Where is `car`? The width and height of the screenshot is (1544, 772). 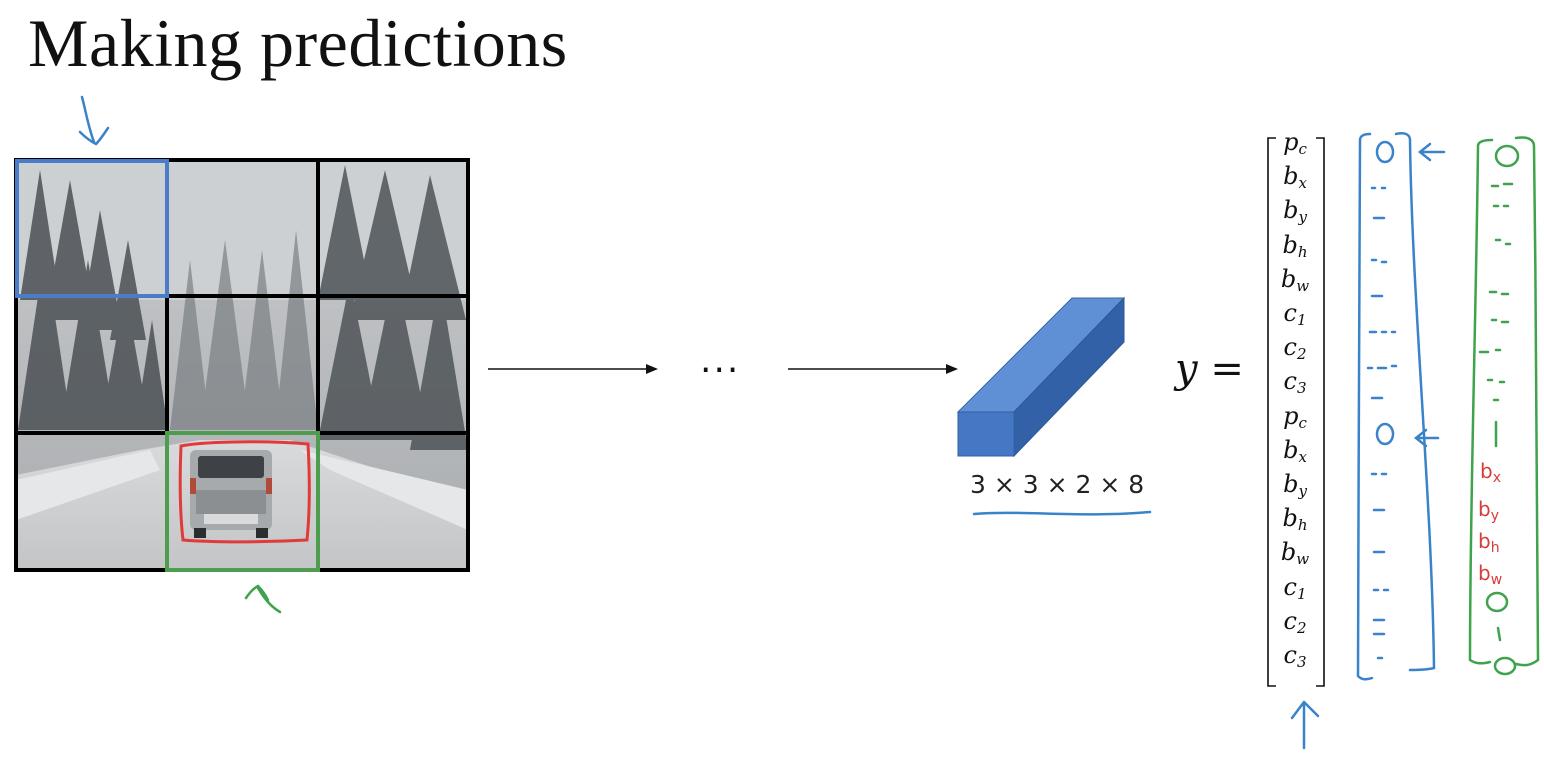
car is located at coordinates (231, 494).